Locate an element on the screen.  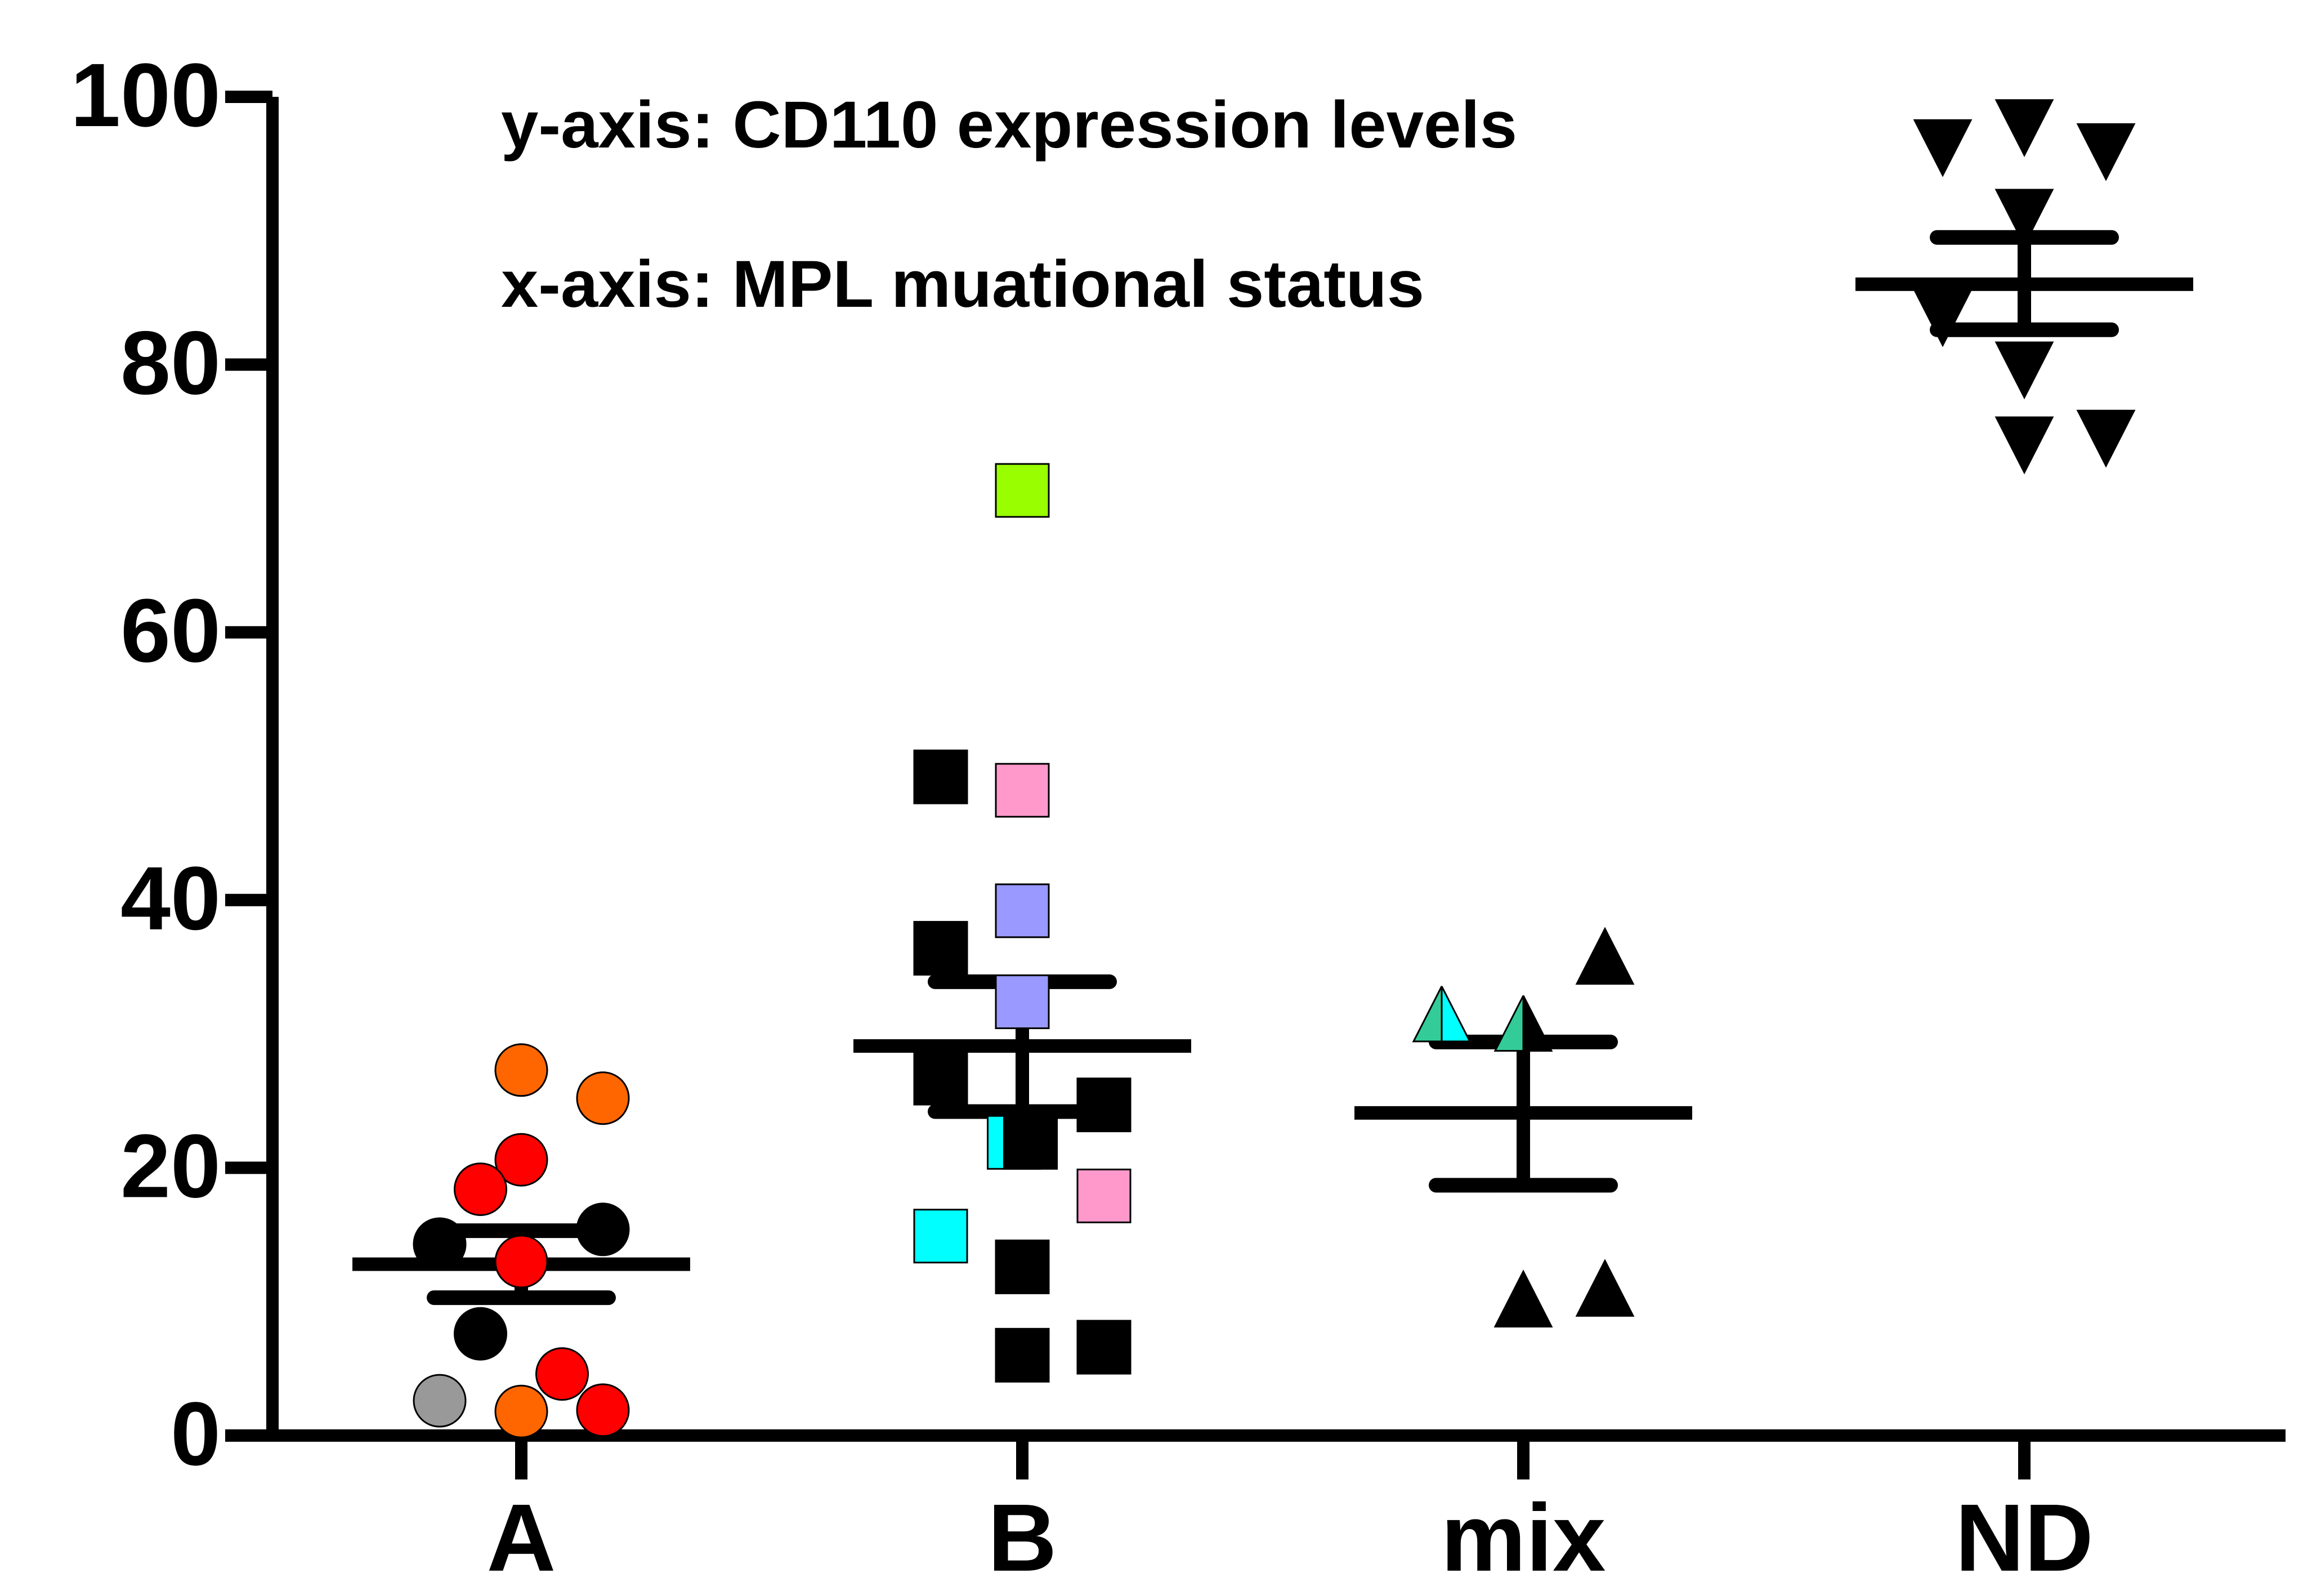
y-tick-label-20: 20 is located at coordinates (170, 1166).